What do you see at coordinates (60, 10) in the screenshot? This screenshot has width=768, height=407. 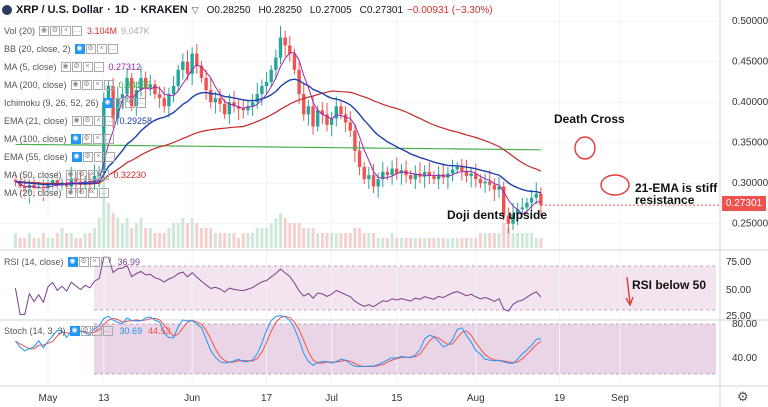 I see `symbol-name: XRP / U.S. Dollar` at bounding box center [60, 10].